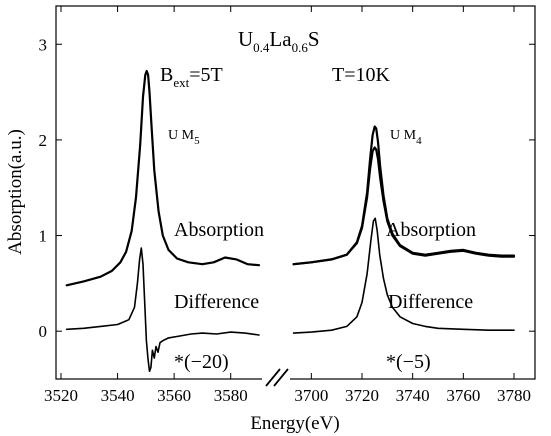 The image size is (551, 436). Describe the element at coordinates (166, 75) in the screenshot. I see `field-base: B` at that location.